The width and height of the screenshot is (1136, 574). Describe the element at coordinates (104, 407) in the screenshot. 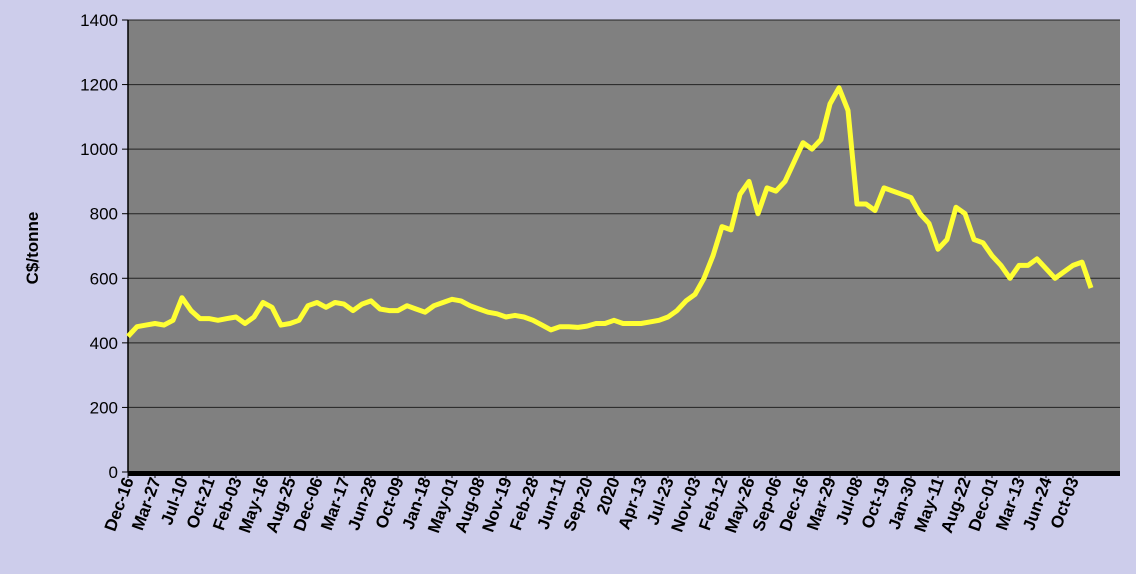

I see `y-tick-label: 200` at that location.